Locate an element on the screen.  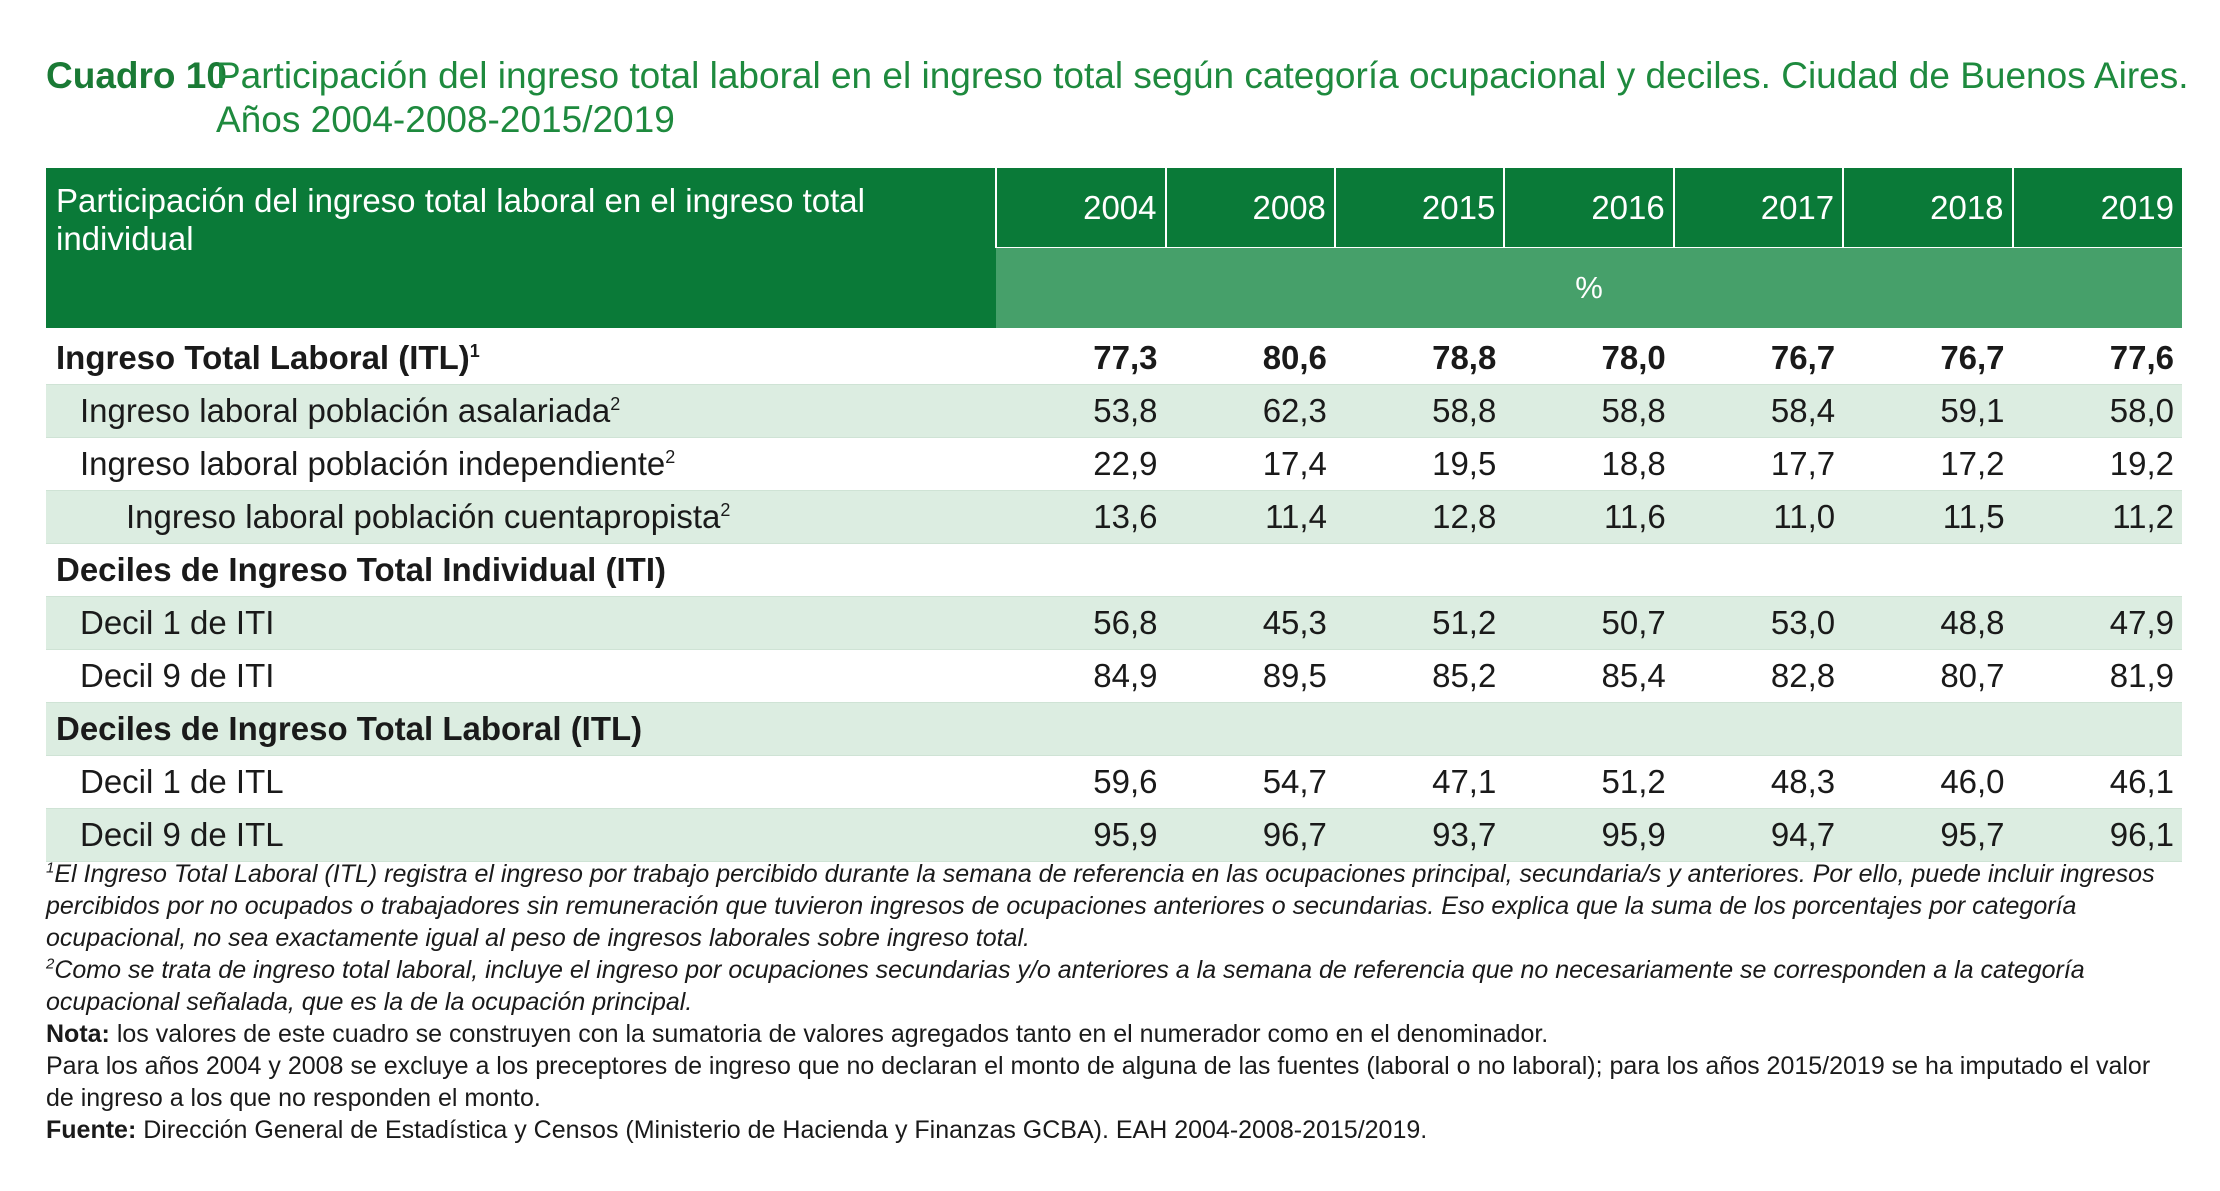
cell-value: 81,9 is located at coordinates (2097, 676).